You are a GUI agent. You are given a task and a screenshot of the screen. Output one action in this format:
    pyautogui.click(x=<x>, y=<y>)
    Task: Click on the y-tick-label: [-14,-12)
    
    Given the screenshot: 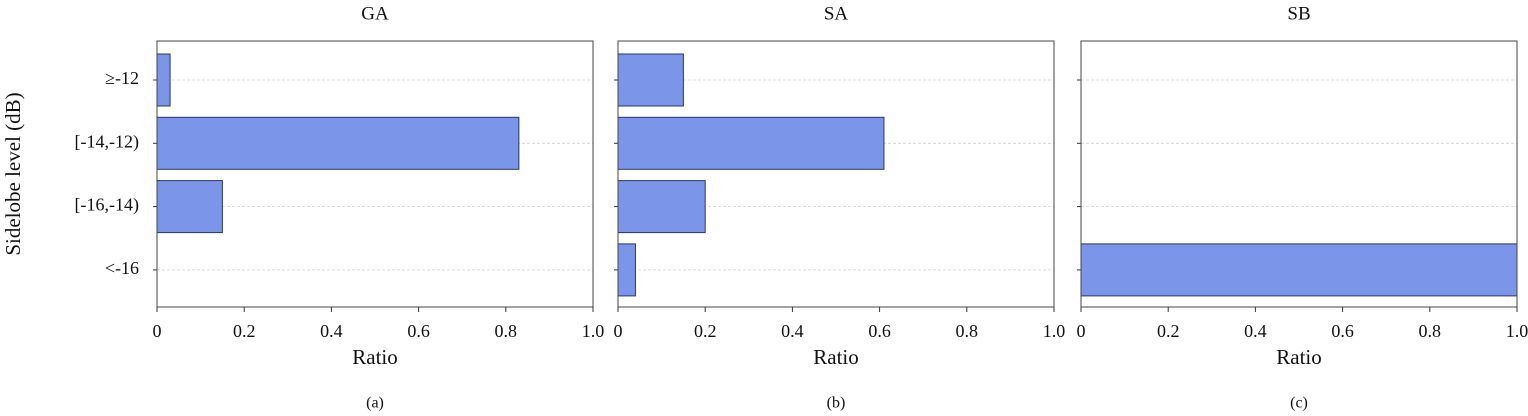 What is the action you would take?
    pyautogui.click(x=107, y=141)
    